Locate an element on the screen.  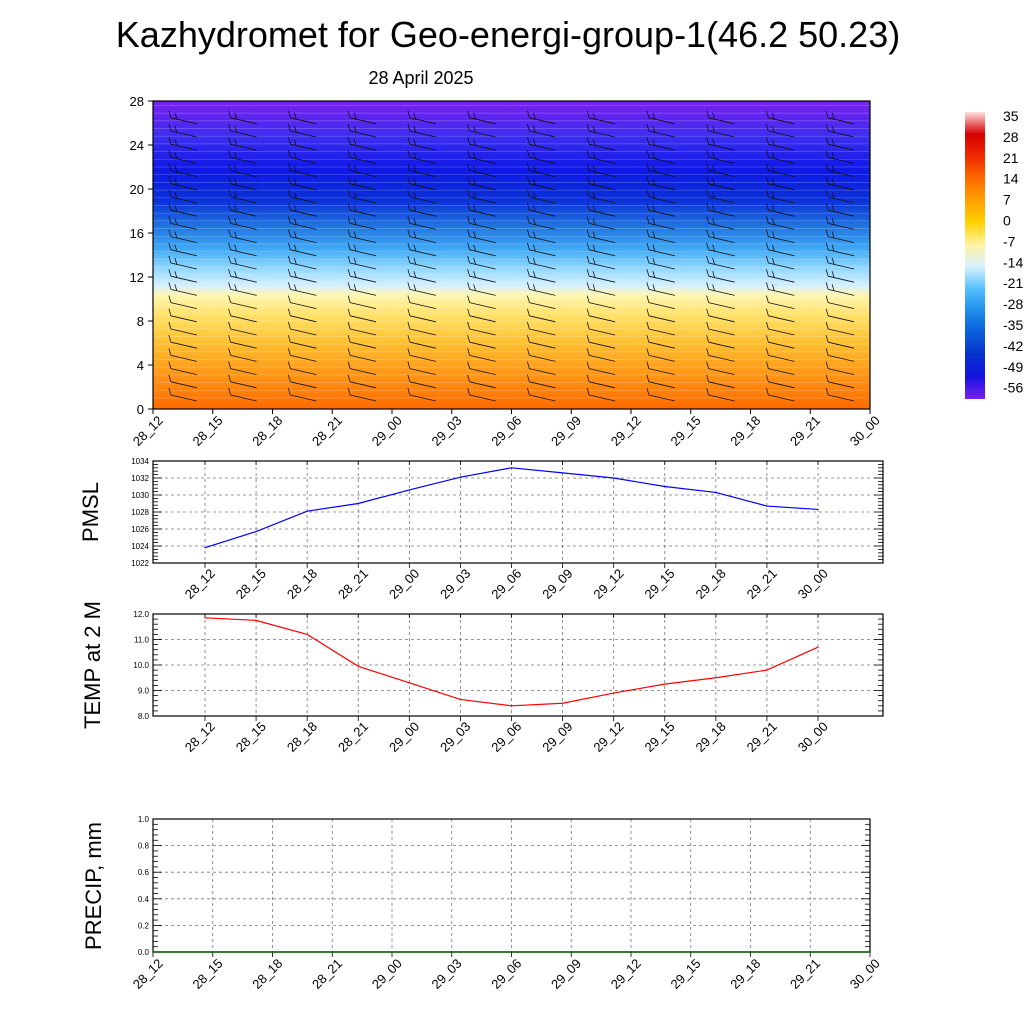
pmsl-x-tick-label: 28_21 is located at coordinates (353, 584).